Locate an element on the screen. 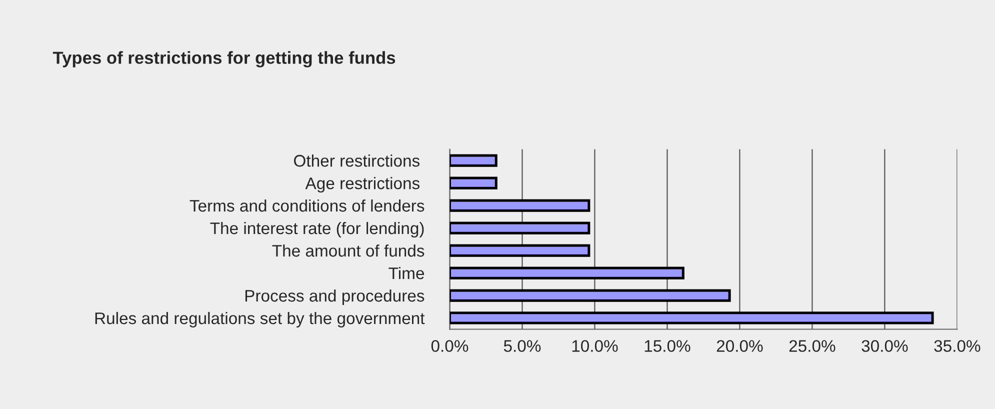 This screenshot has width=995, height=409. x-tick-label: 35.0% is located at coordinates (957, 346).